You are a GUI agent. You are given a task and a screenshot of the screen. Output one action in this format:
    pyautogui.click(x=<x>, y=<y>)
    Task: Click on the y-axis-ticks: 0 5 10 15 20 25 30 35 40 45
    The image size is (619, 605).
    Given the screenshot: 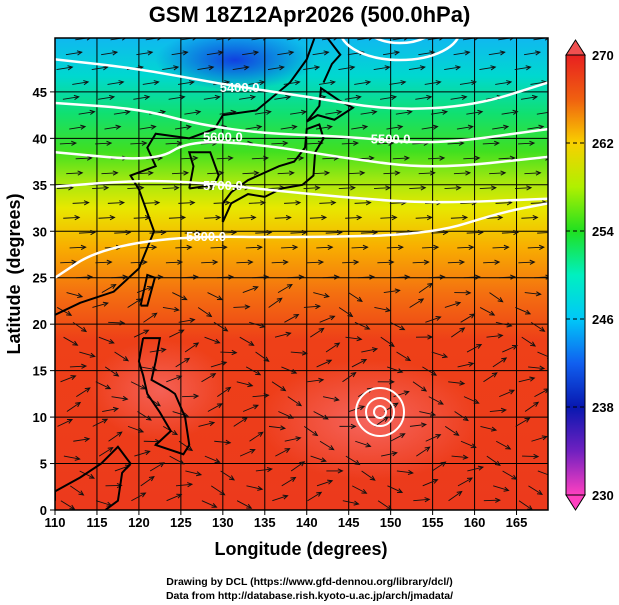 What is the action you would take?
    pyautogui.click(x=44, y=301)
    